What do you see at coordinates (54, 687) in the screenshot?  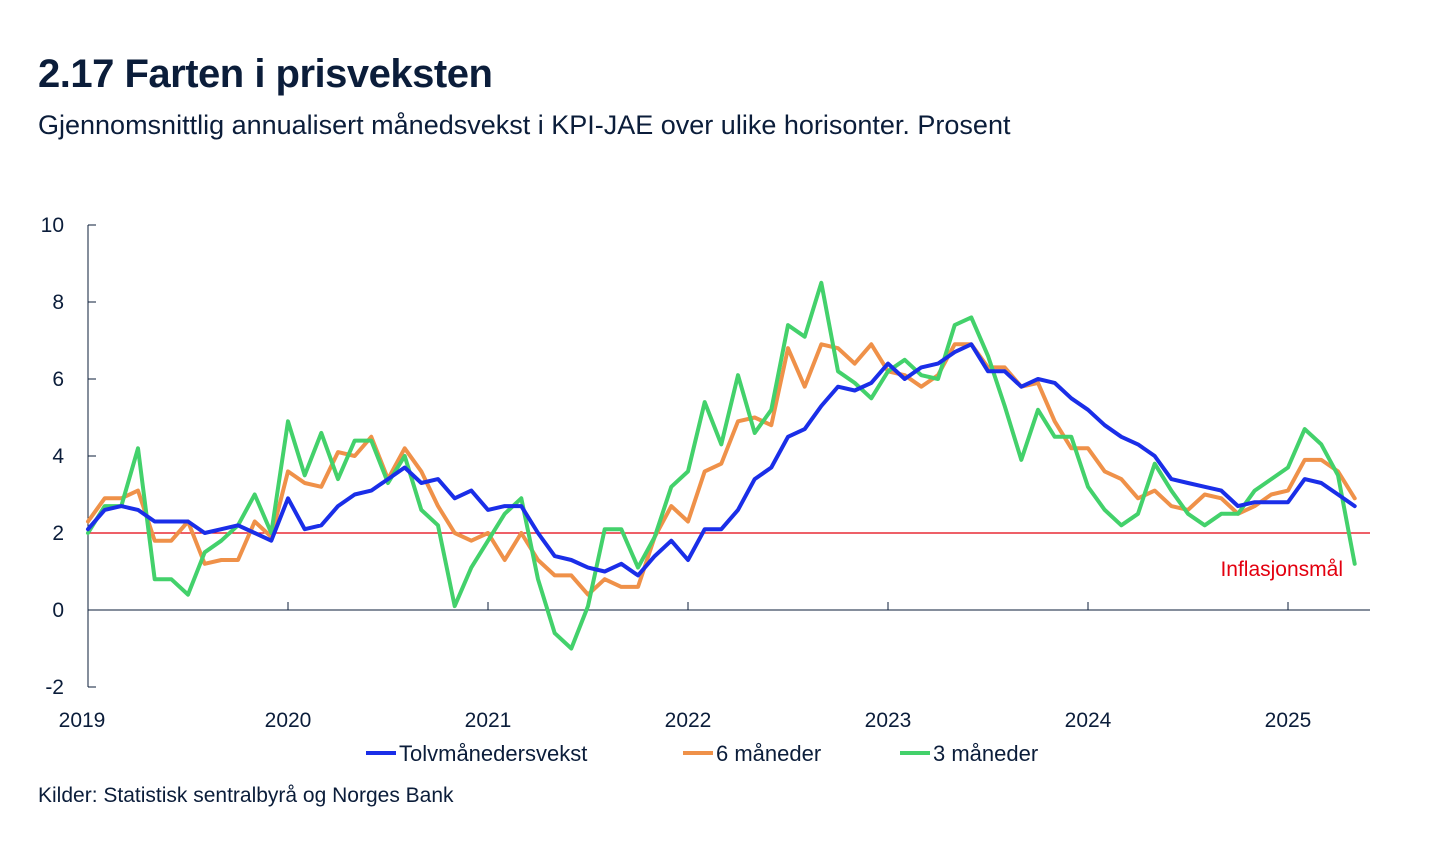 I see `y-tick-label: -2` at bounding box center [54, 687].